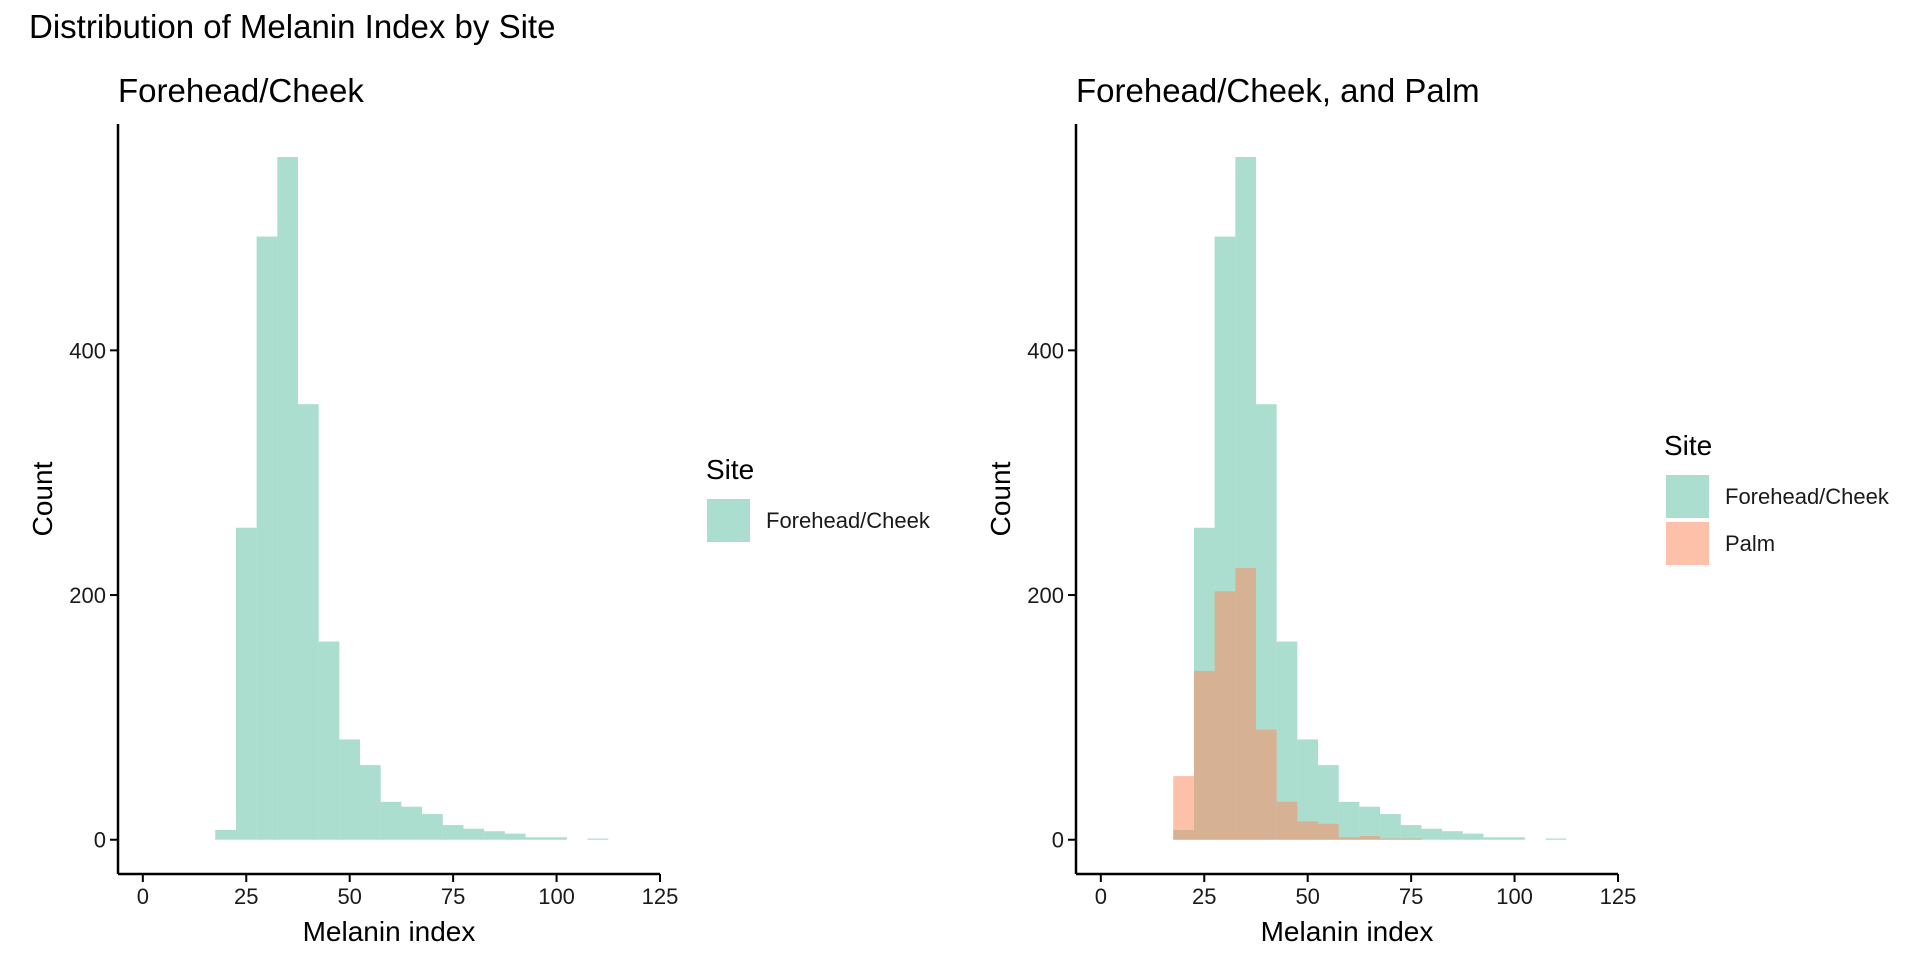 Image resolution: width=1920 pixels, height=960 pixels. I want to click on panel-title: Forehead/Cheek, and Palm, so click(1278, 90).